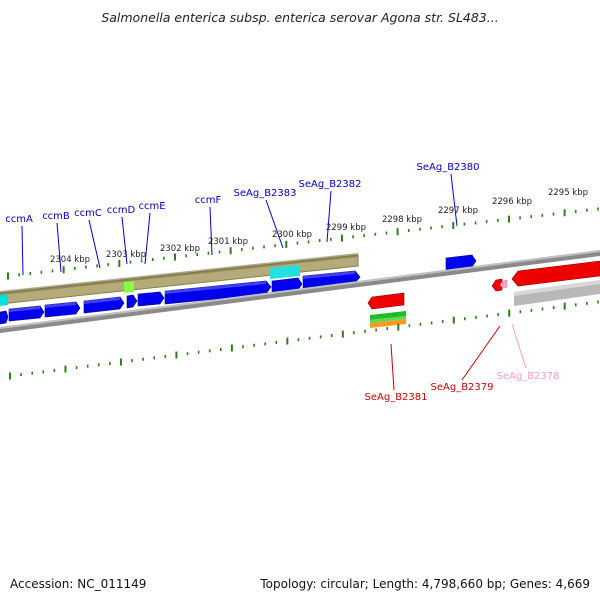 Image resolution: width=600 pixels, height=600 pixels. What do you see at coordinates (483, 285) in the screenshot?
I see `reverse-genes` at bounding box center [483, 285].